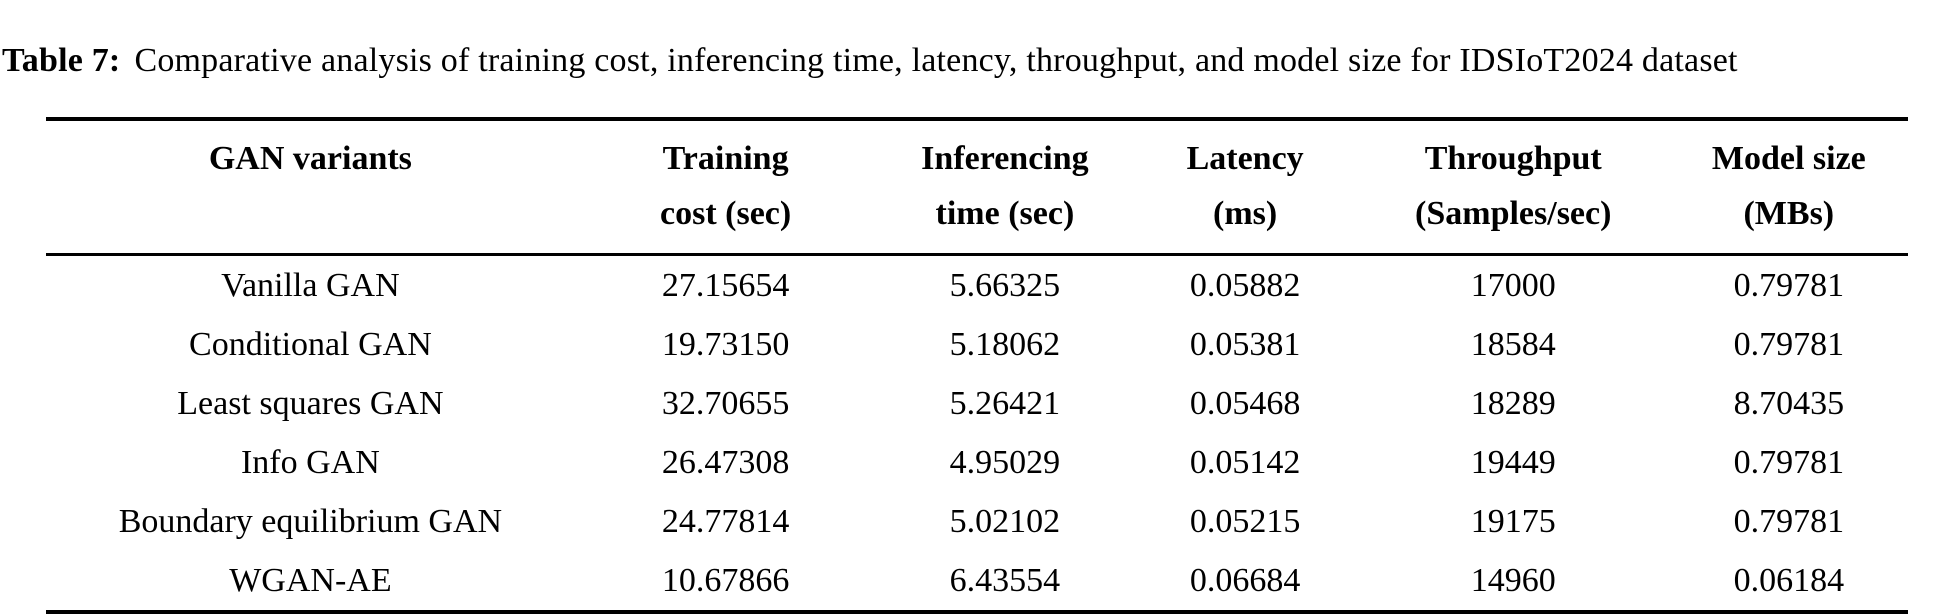 This screenshot has height=614, width=1954. What do you see at coordinates (1245, 580) in the screenshot?
I see `cell-latency: 0.06684` at bounding box center [1245, 580].